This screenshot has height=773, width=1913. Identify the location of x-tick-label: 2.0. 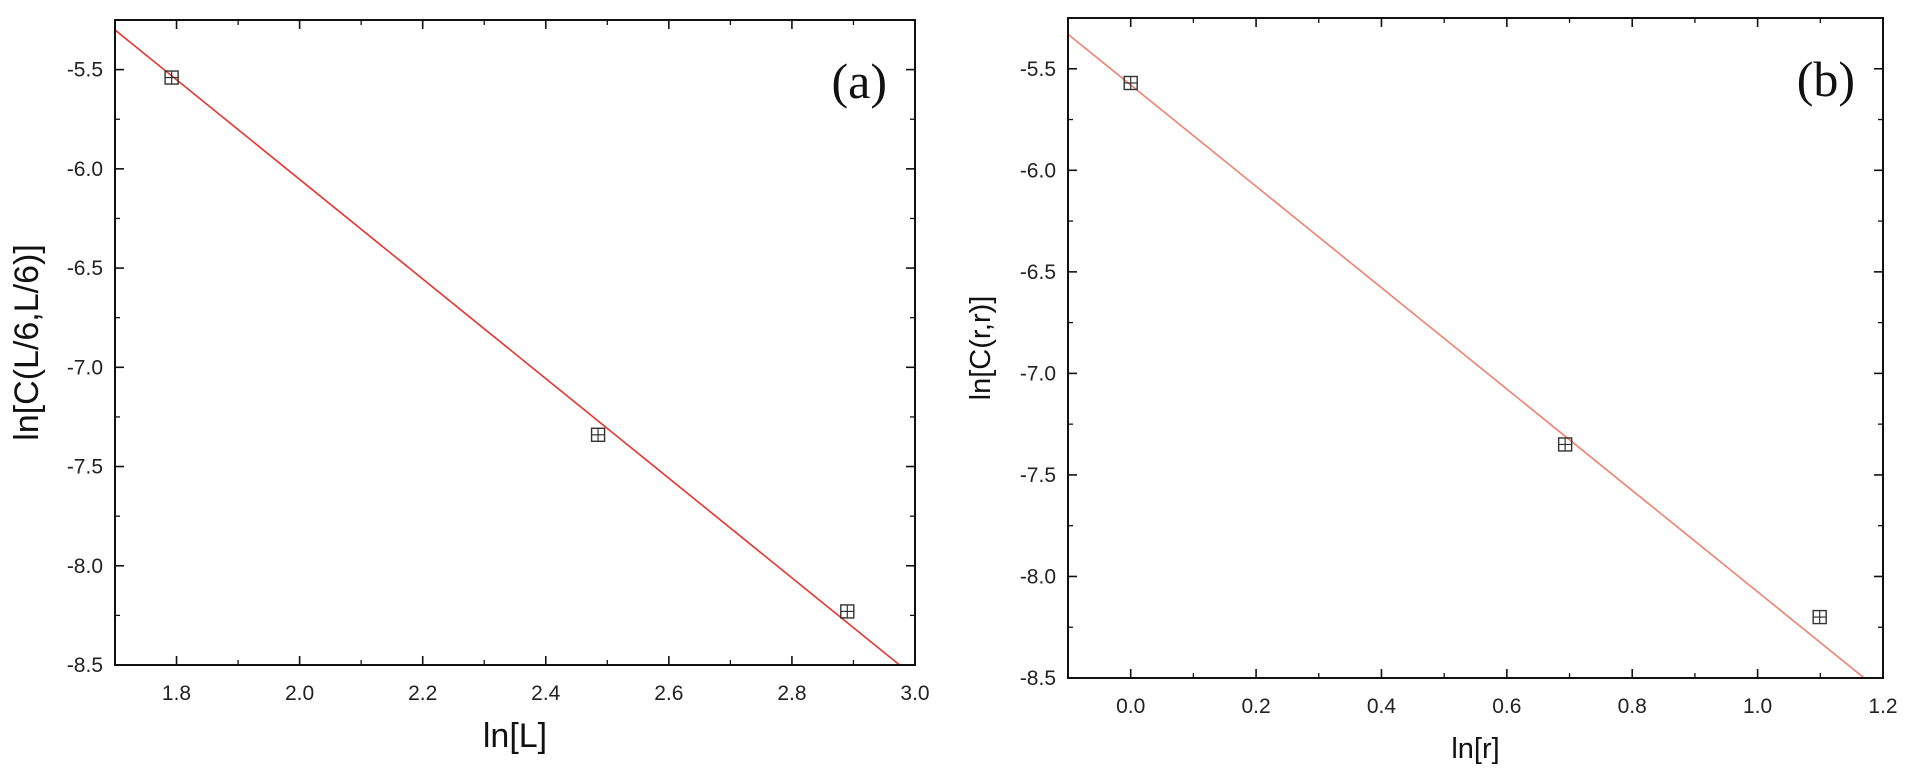
(299, 693).